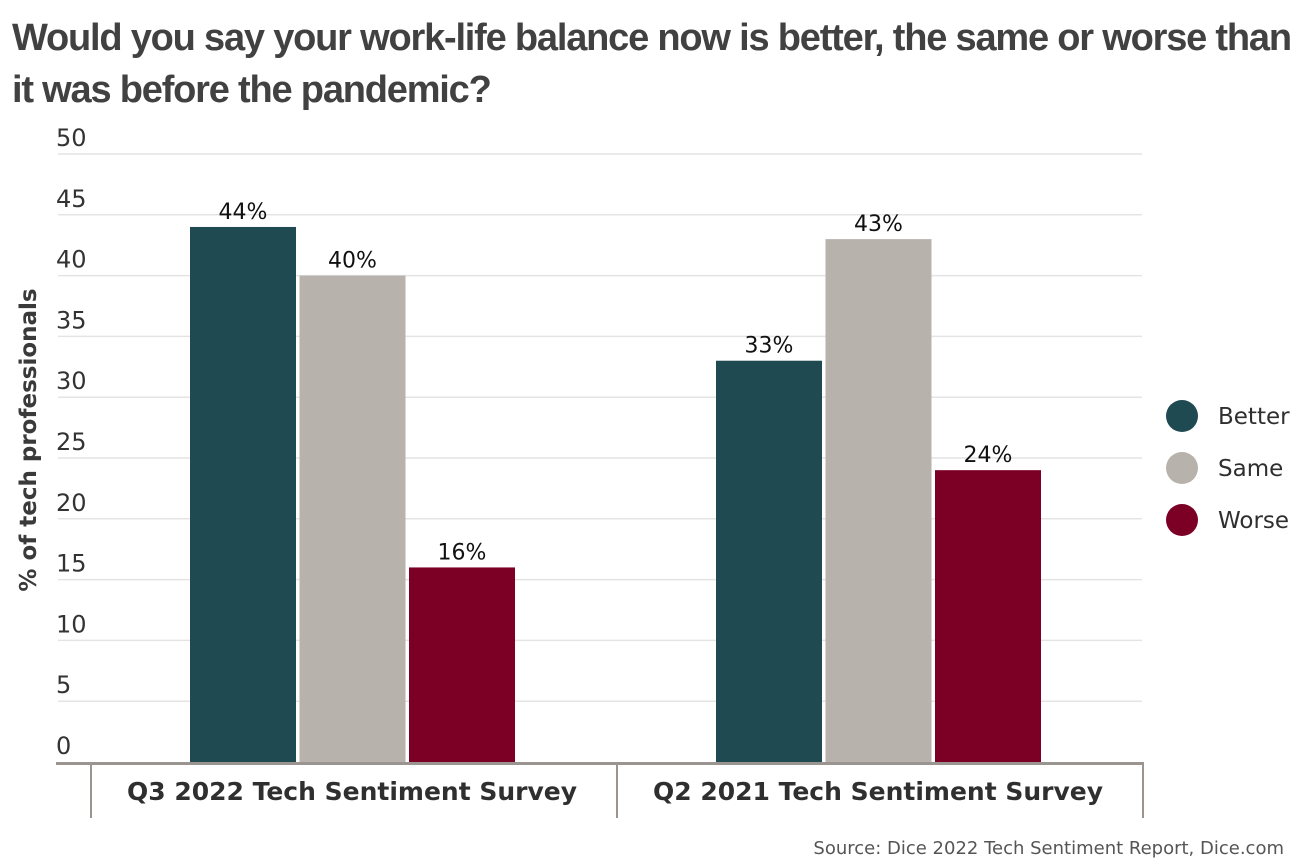 The image size is (1314, 866). Describe the element at coordinates (71, 381) in the screenshot. I see `y-tick-label: 30` at that location.